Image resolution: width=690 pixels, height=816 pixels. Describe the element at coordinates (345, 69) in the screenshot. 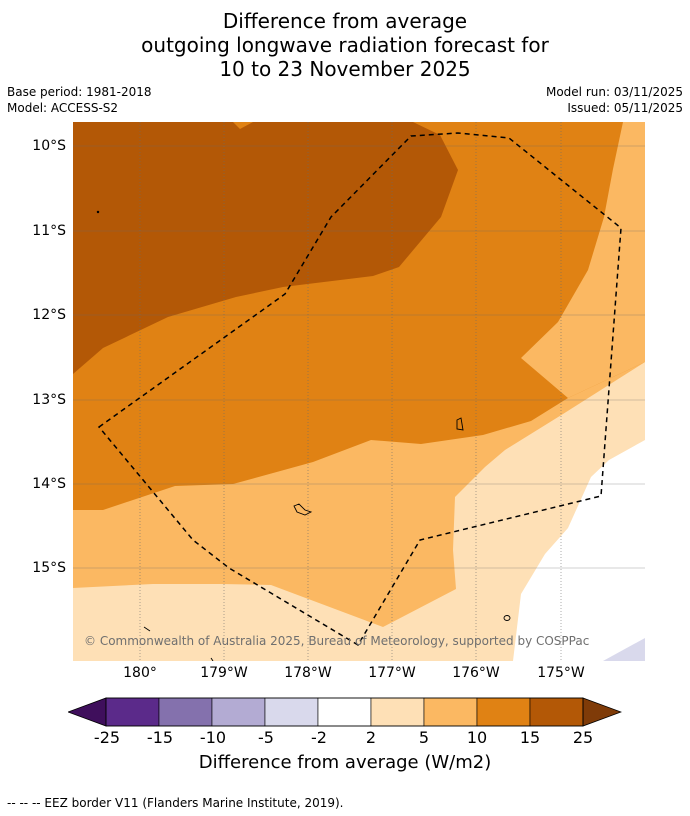

I see `chart-title-line-3: 10 to 23 November 2025` at that location.